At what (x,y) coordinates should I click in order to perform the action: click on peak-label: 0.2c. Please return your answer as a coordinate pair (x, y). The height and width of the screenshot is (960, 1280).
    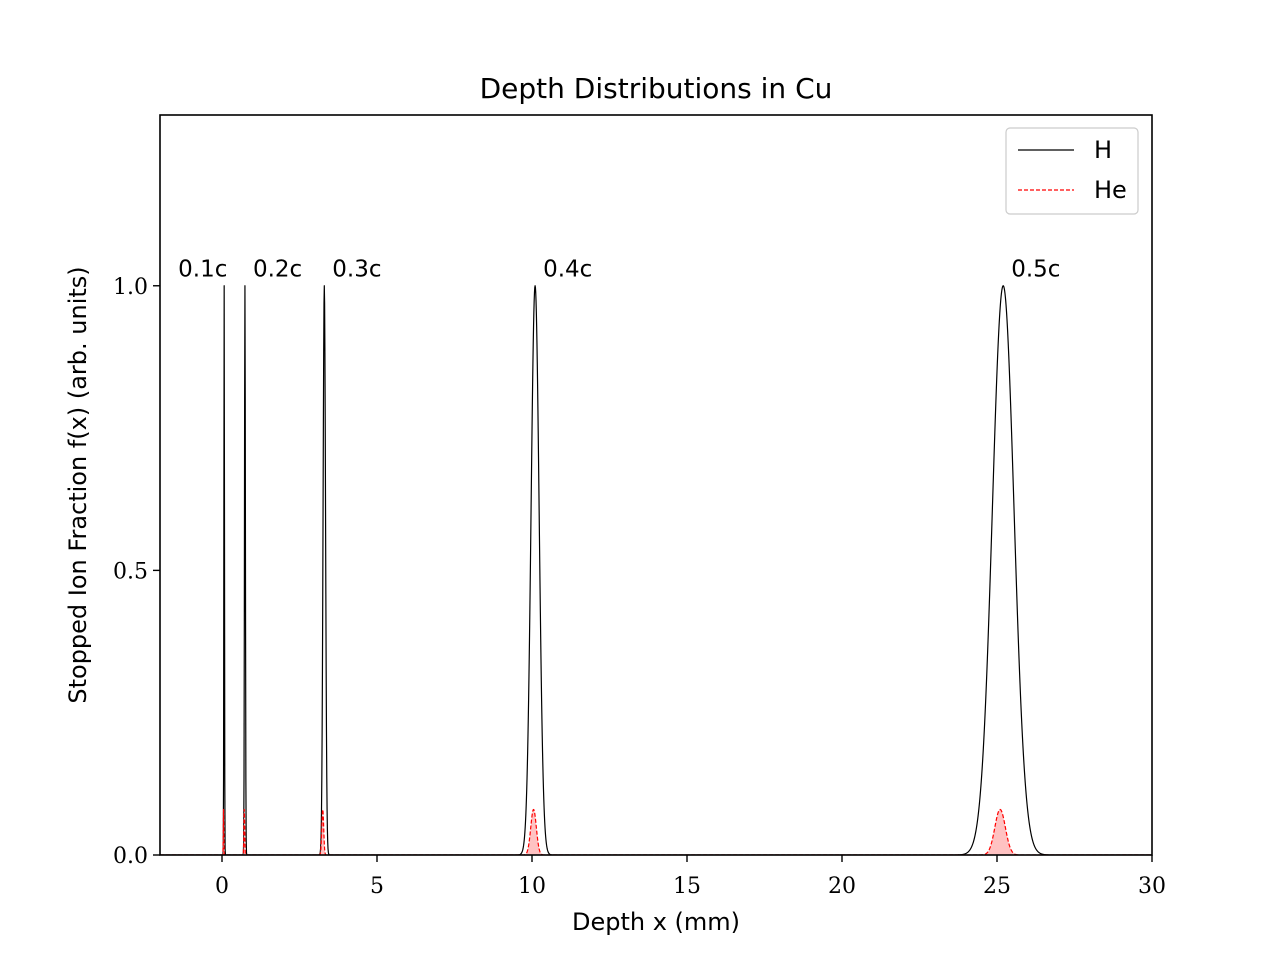
    Looking at the image, I should click on (277, 270).